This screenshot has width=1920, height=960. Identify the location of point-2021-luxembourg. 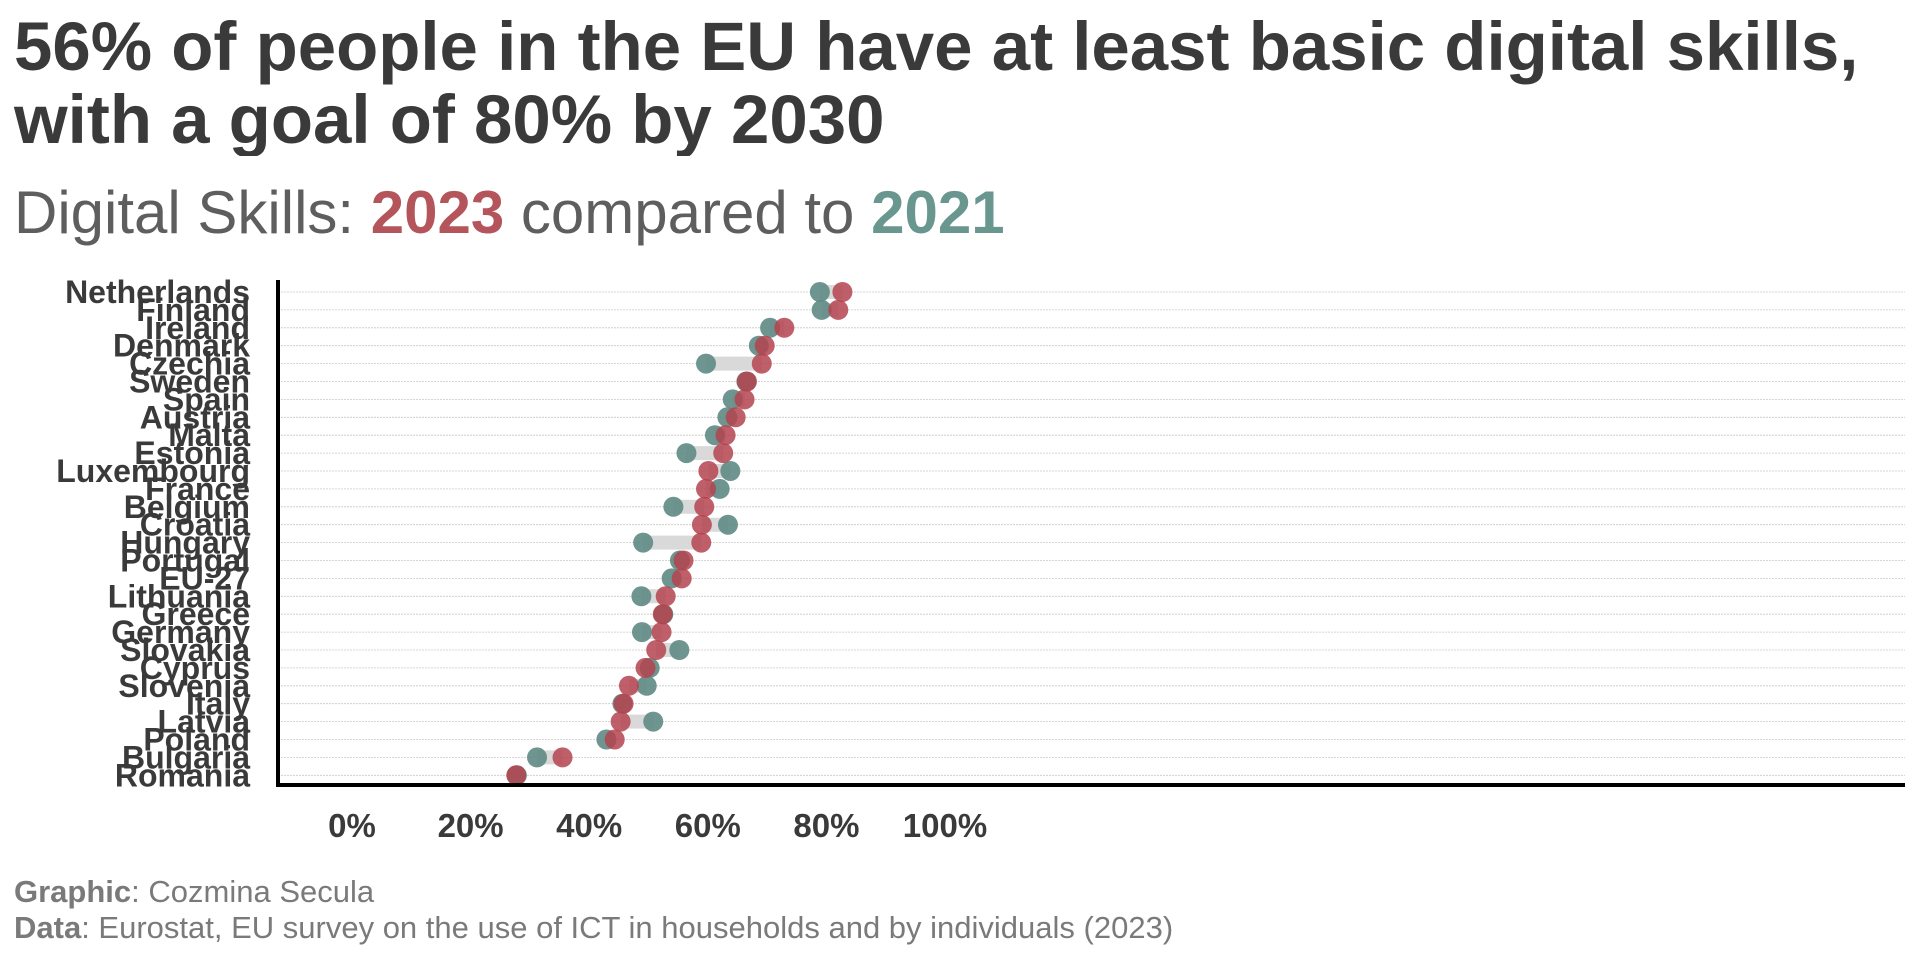
(730, 471).